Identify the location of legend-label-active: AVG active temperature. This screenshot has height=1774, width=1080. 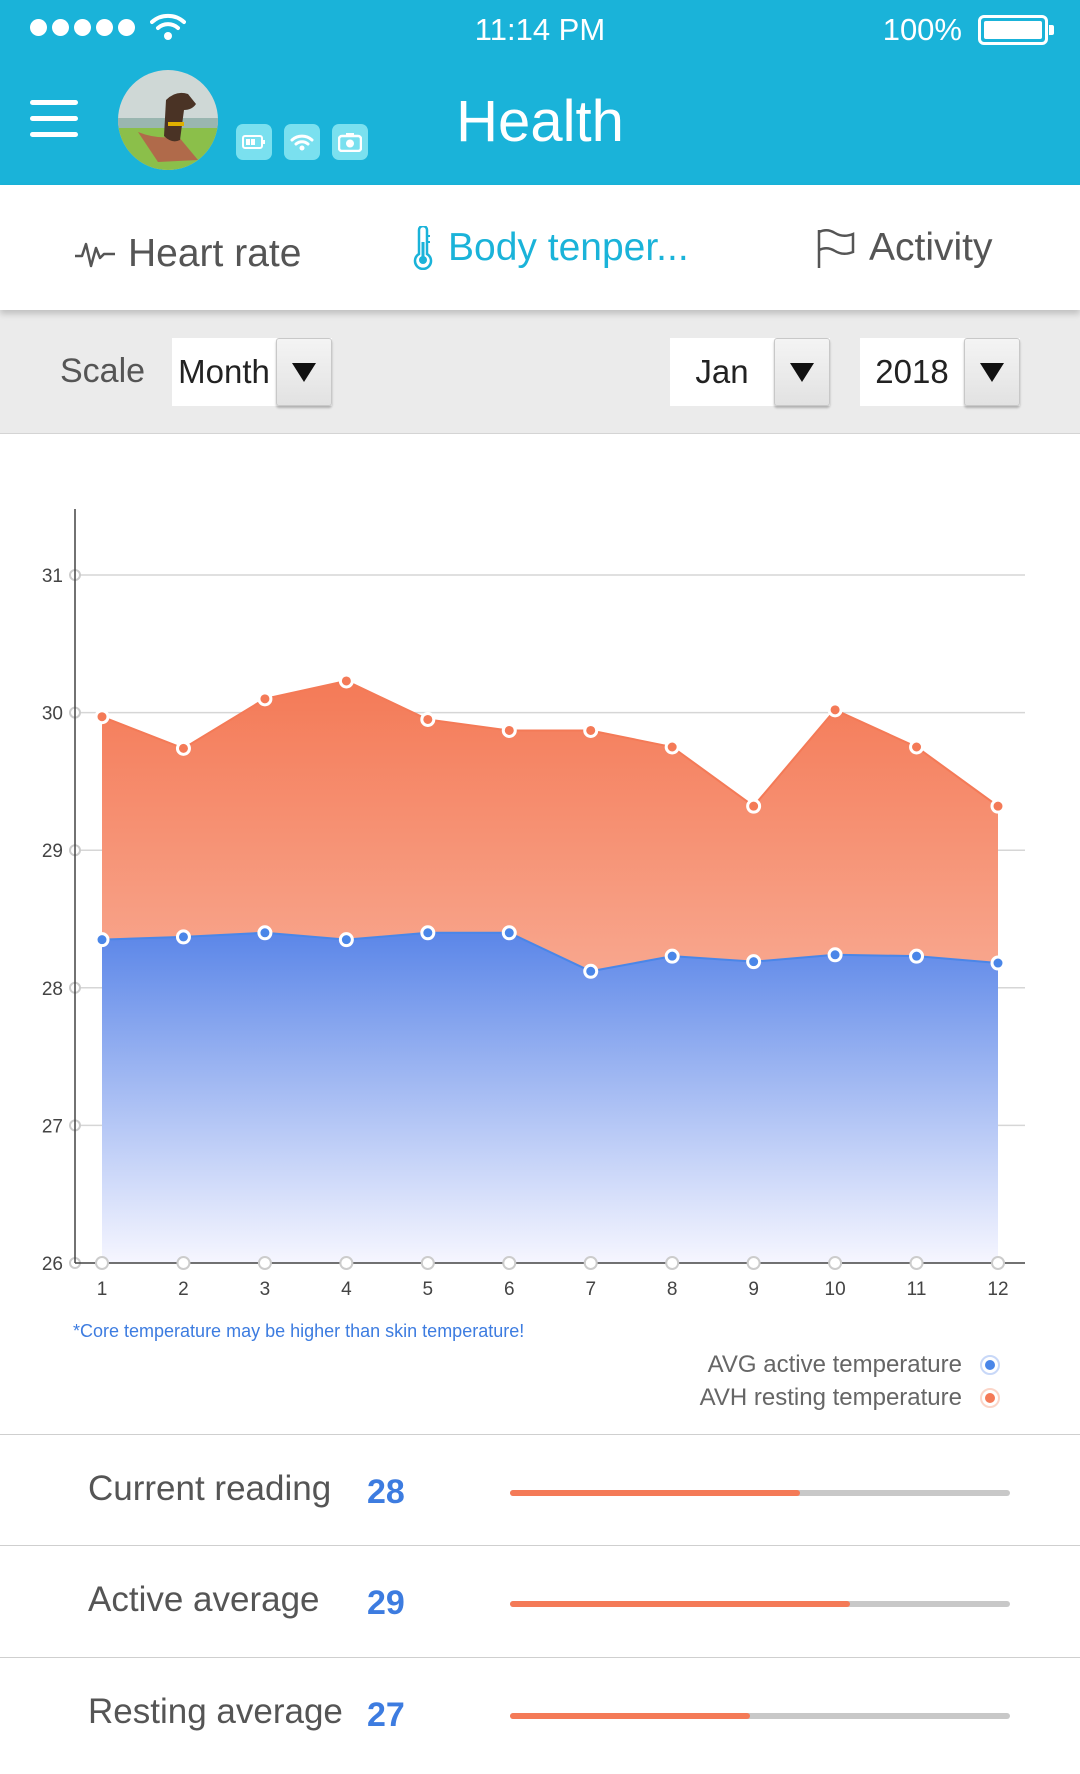
(834, 1364).